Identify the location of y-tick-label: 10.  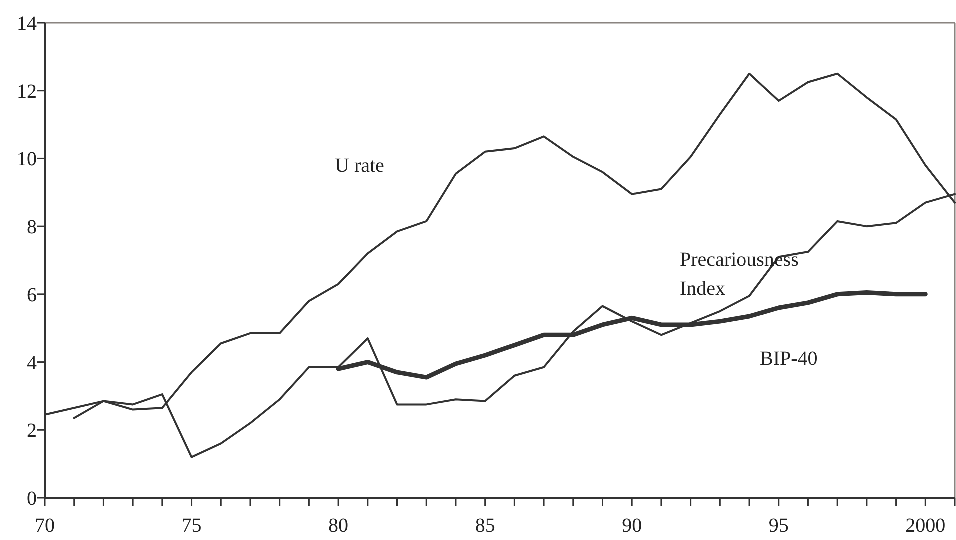
(27, 159).